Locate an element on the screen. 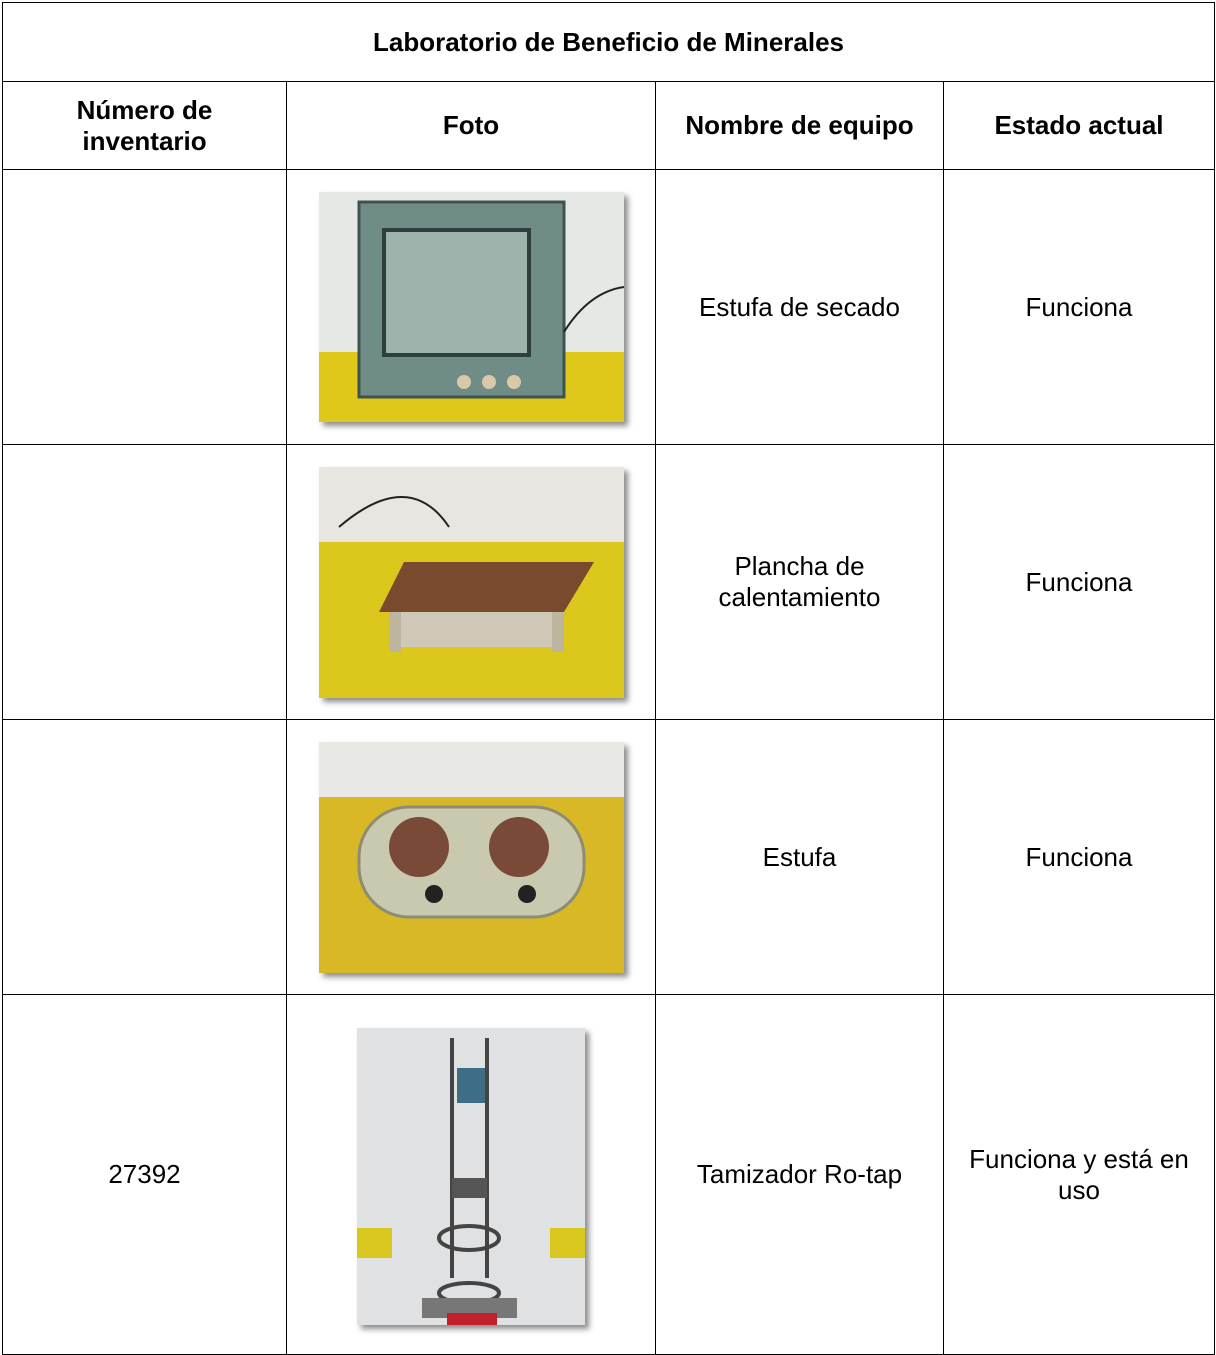 This screenshot has width=1216, height=1355. photo-hotplate is located at coordinates (471, 582).